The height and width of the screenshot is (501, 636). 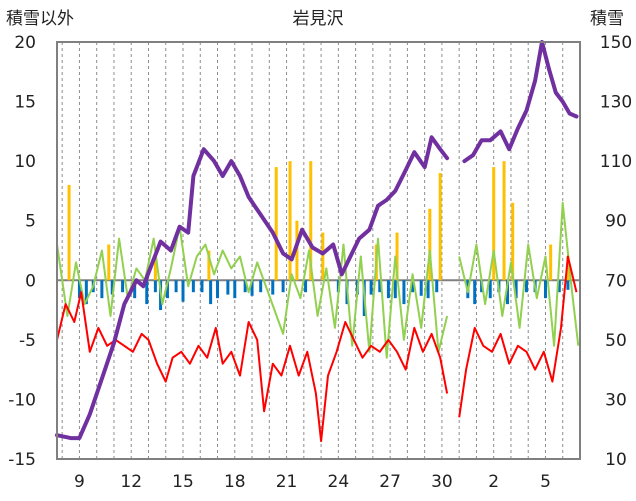 I want to click on x-tick-label: 2, so click(x=493, y=482).